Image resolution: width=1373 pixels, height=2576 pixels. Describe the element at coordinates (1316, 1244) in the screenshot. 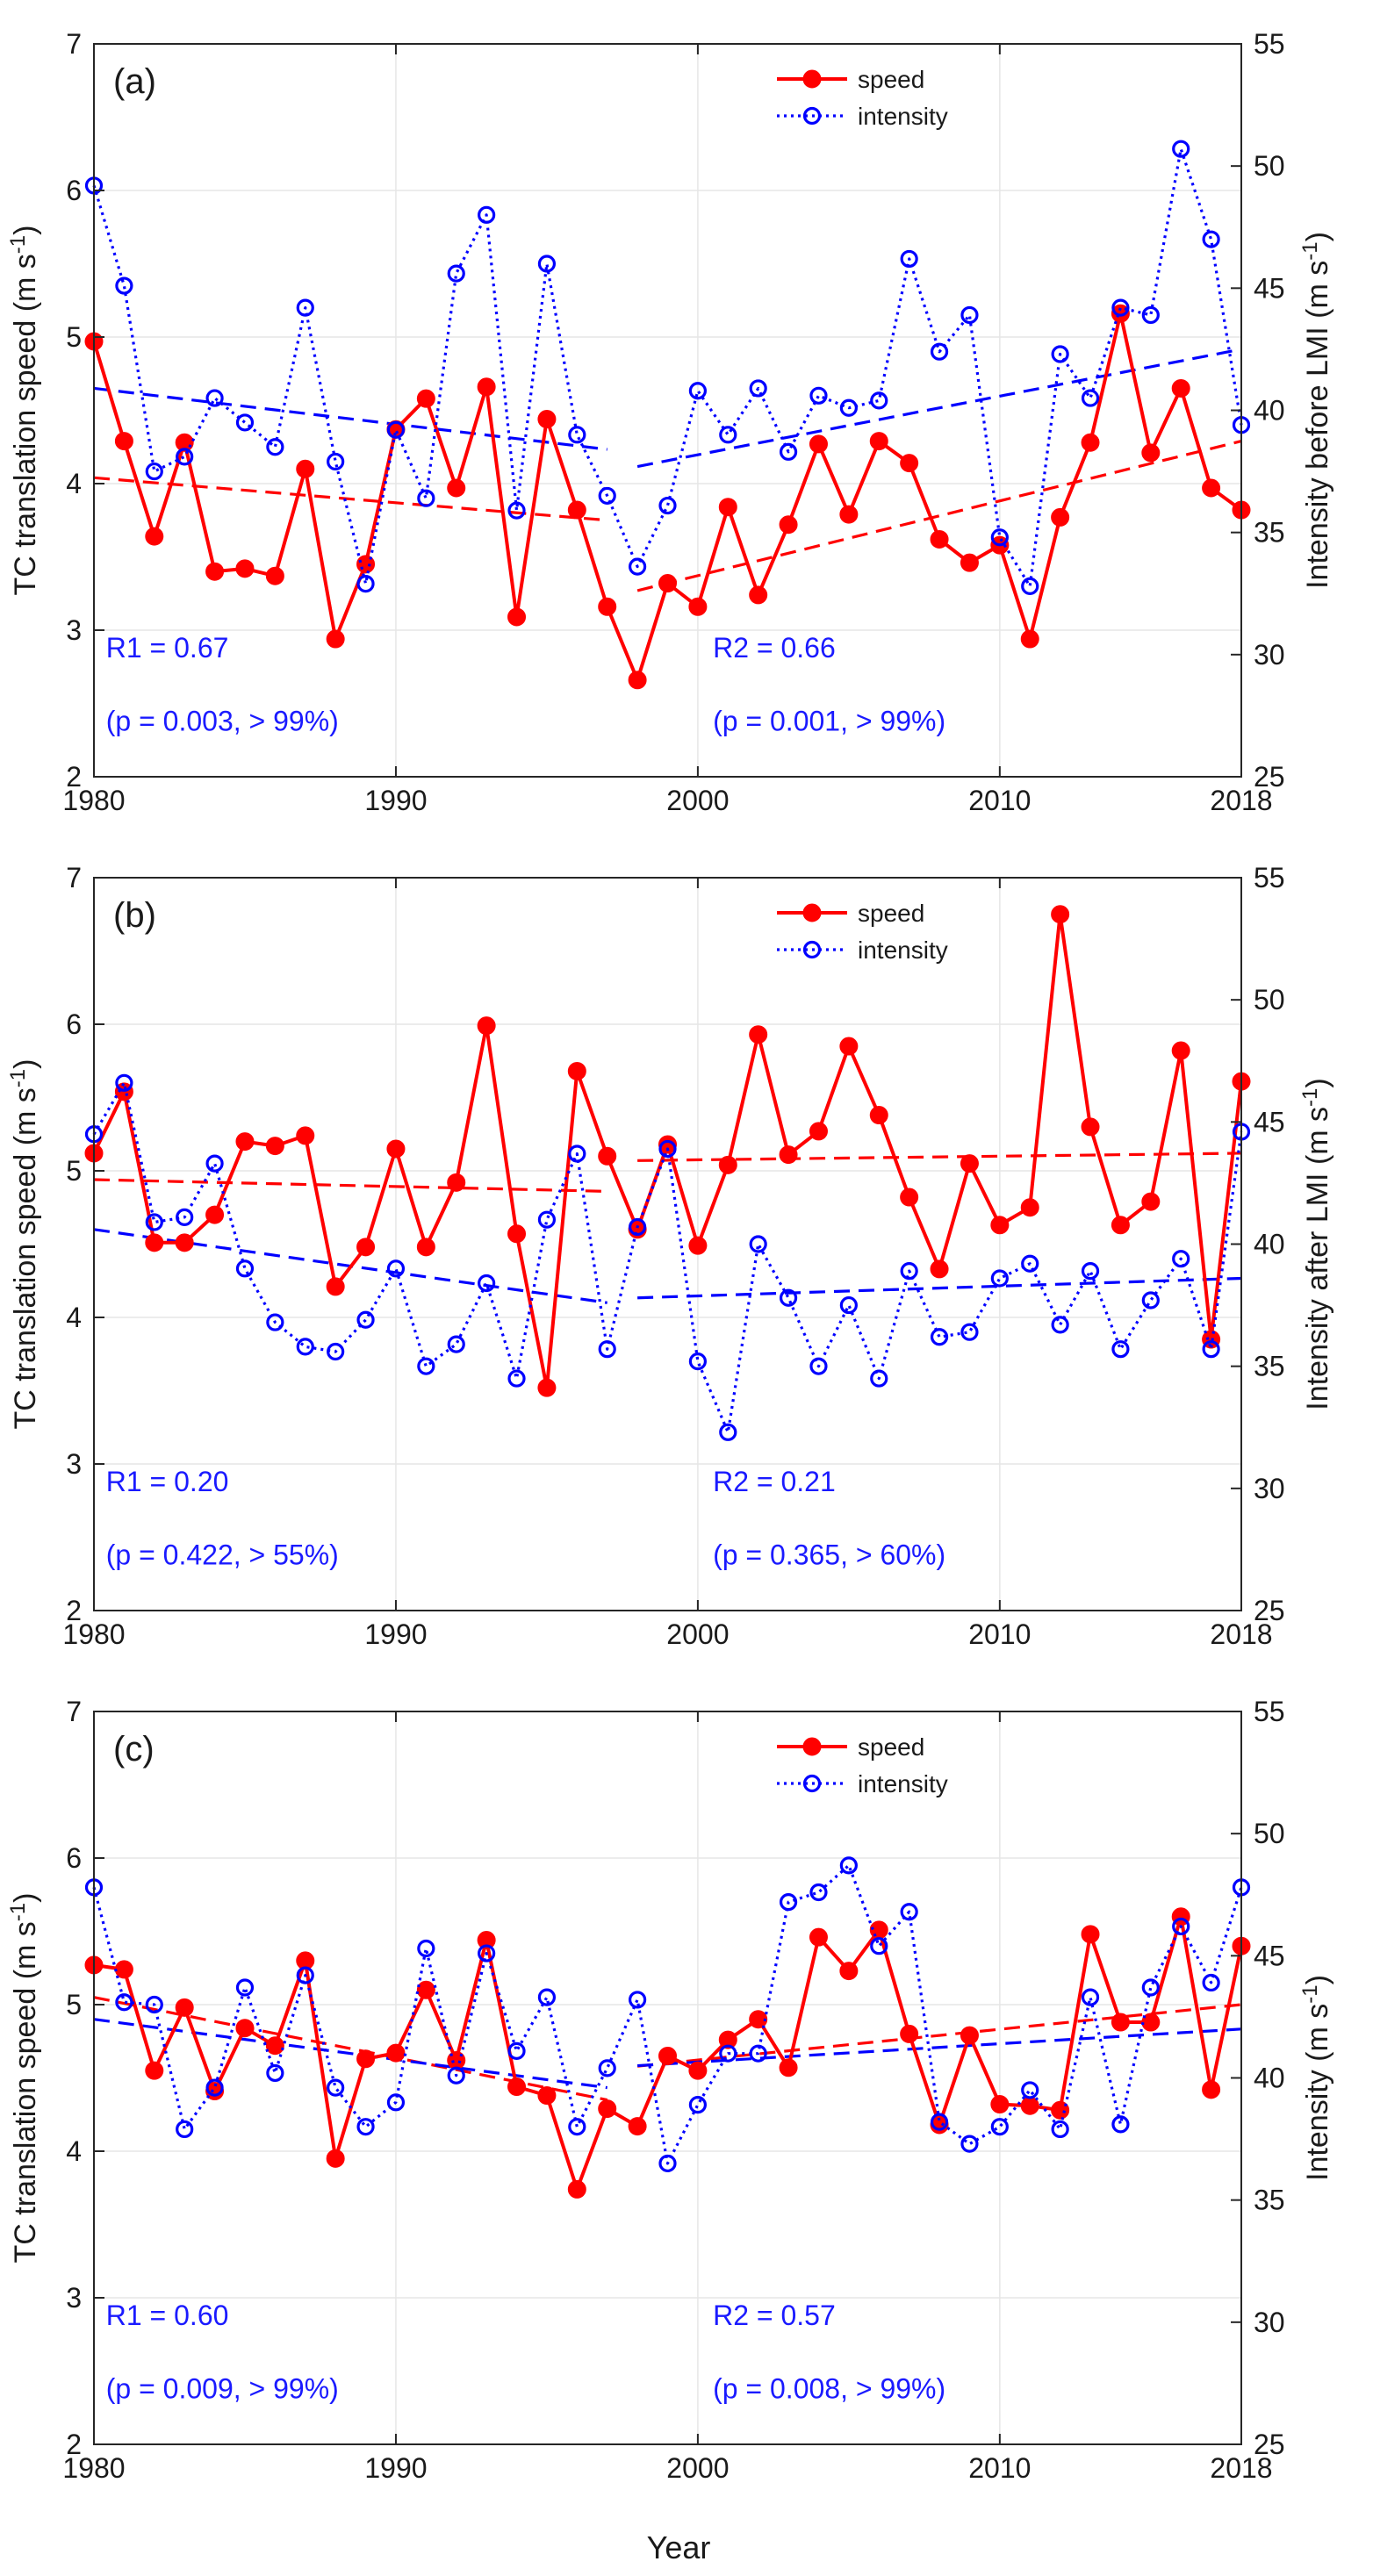

I see `y2-axis-title: Intensity after LMI (m s-1)` at that location.